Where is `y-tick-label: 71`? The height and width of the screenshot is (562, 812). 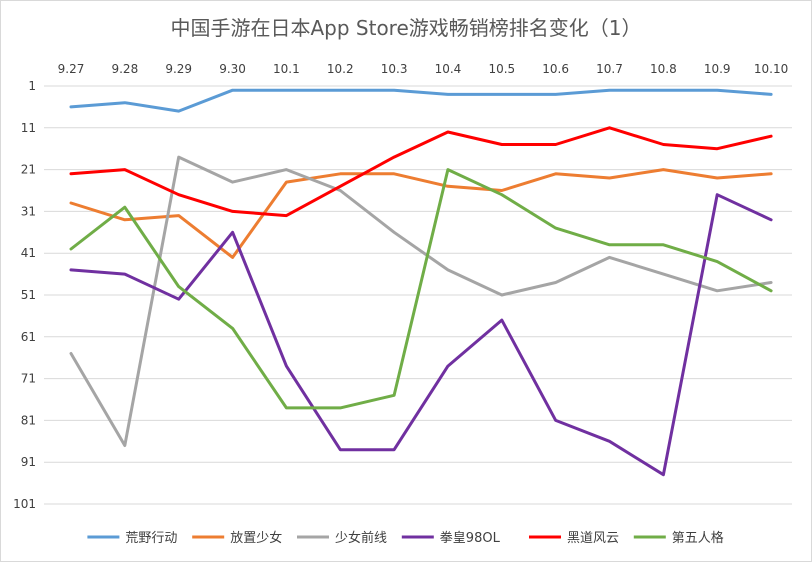
y-tick-label: 71 is located at coordinates (28, 379).